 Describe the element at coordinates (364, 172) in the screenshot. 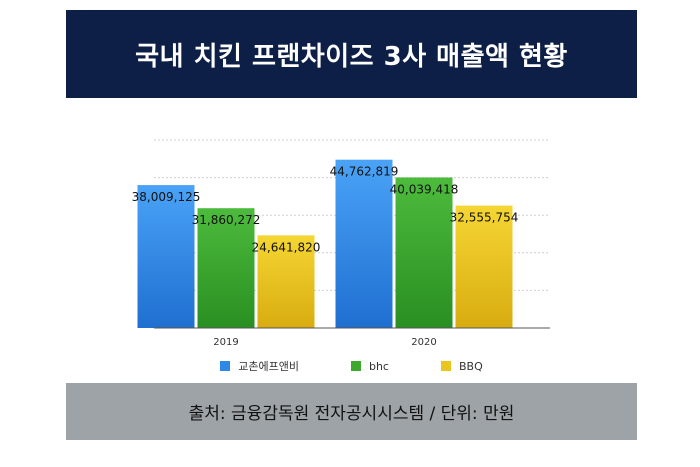

I see `data-label: 44,762,819` at that location.